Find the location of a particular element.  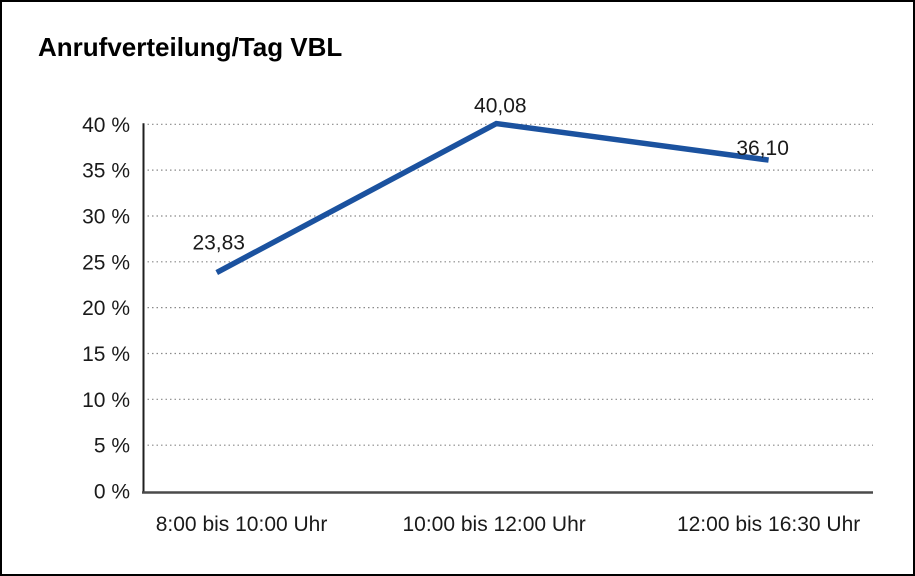

y-tick-label: 0 % is located at coordinates (112, 492).